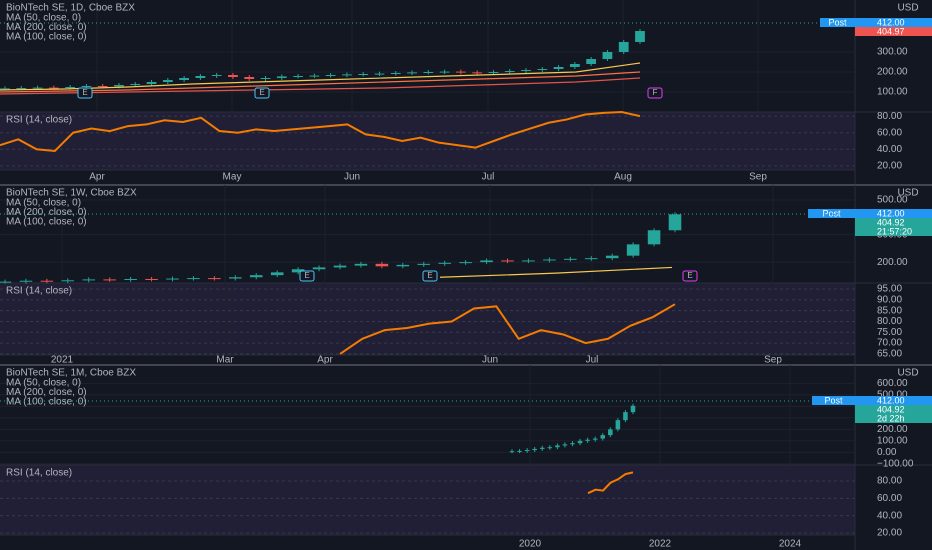  Describe the element at coordinates (507, 329) in the screenshot. I see `rsi-line` at that location.